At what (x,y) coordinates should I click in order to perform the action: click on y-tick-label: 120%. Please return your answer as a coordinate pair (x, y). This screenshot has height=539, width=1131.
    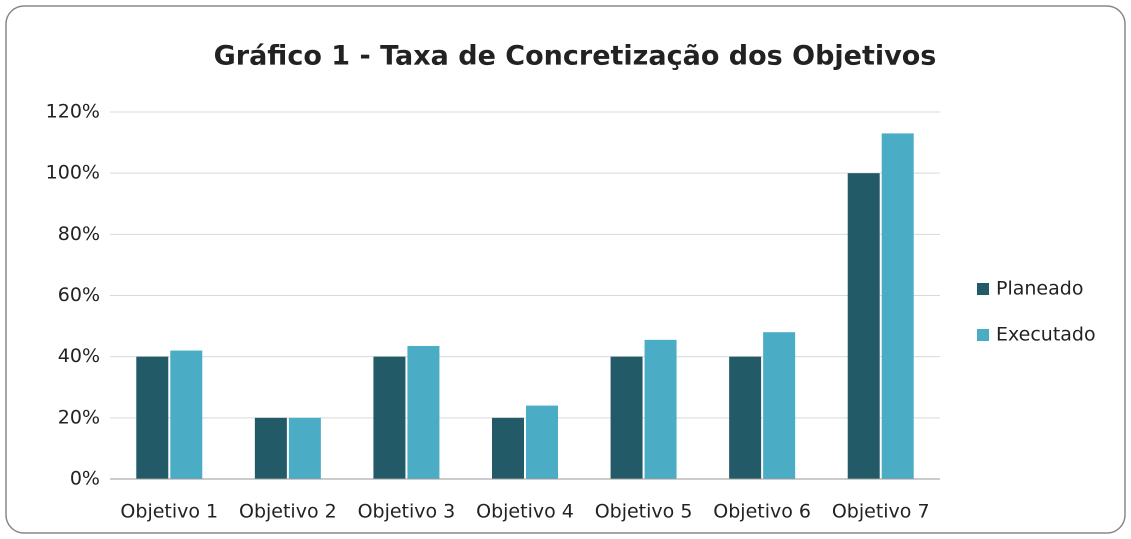
    Looking at the image, I should click on (73, 112).